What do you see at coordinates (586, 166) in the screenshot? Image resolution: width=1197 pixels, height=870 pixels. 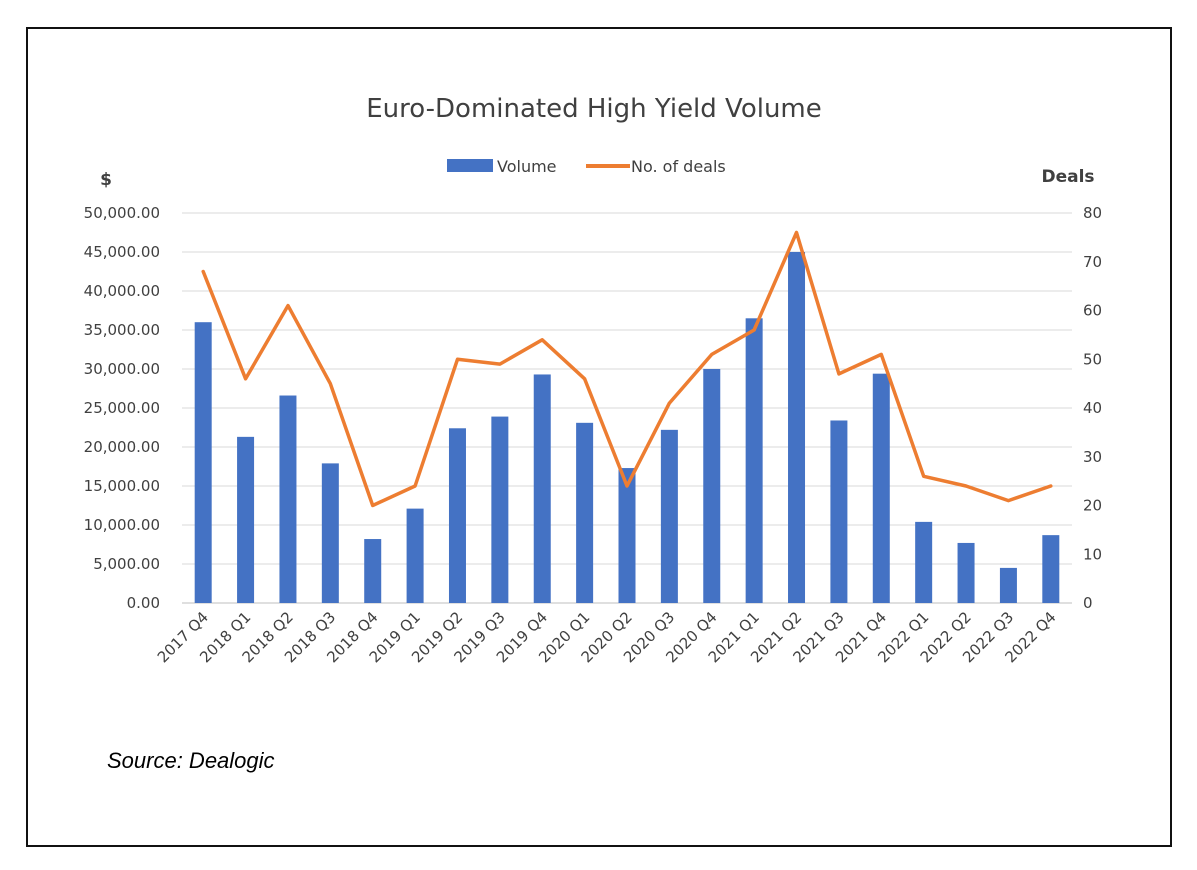 I see `legend: Volume No. of deals` at bounding box center [586, 166].